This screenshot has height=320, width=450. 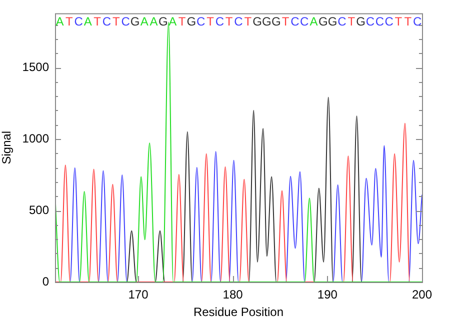 What do you see at coordinates (238, 312) in the screenshot?
I see `x-axis-title: Residue Position` at bounding box center [238, 312].